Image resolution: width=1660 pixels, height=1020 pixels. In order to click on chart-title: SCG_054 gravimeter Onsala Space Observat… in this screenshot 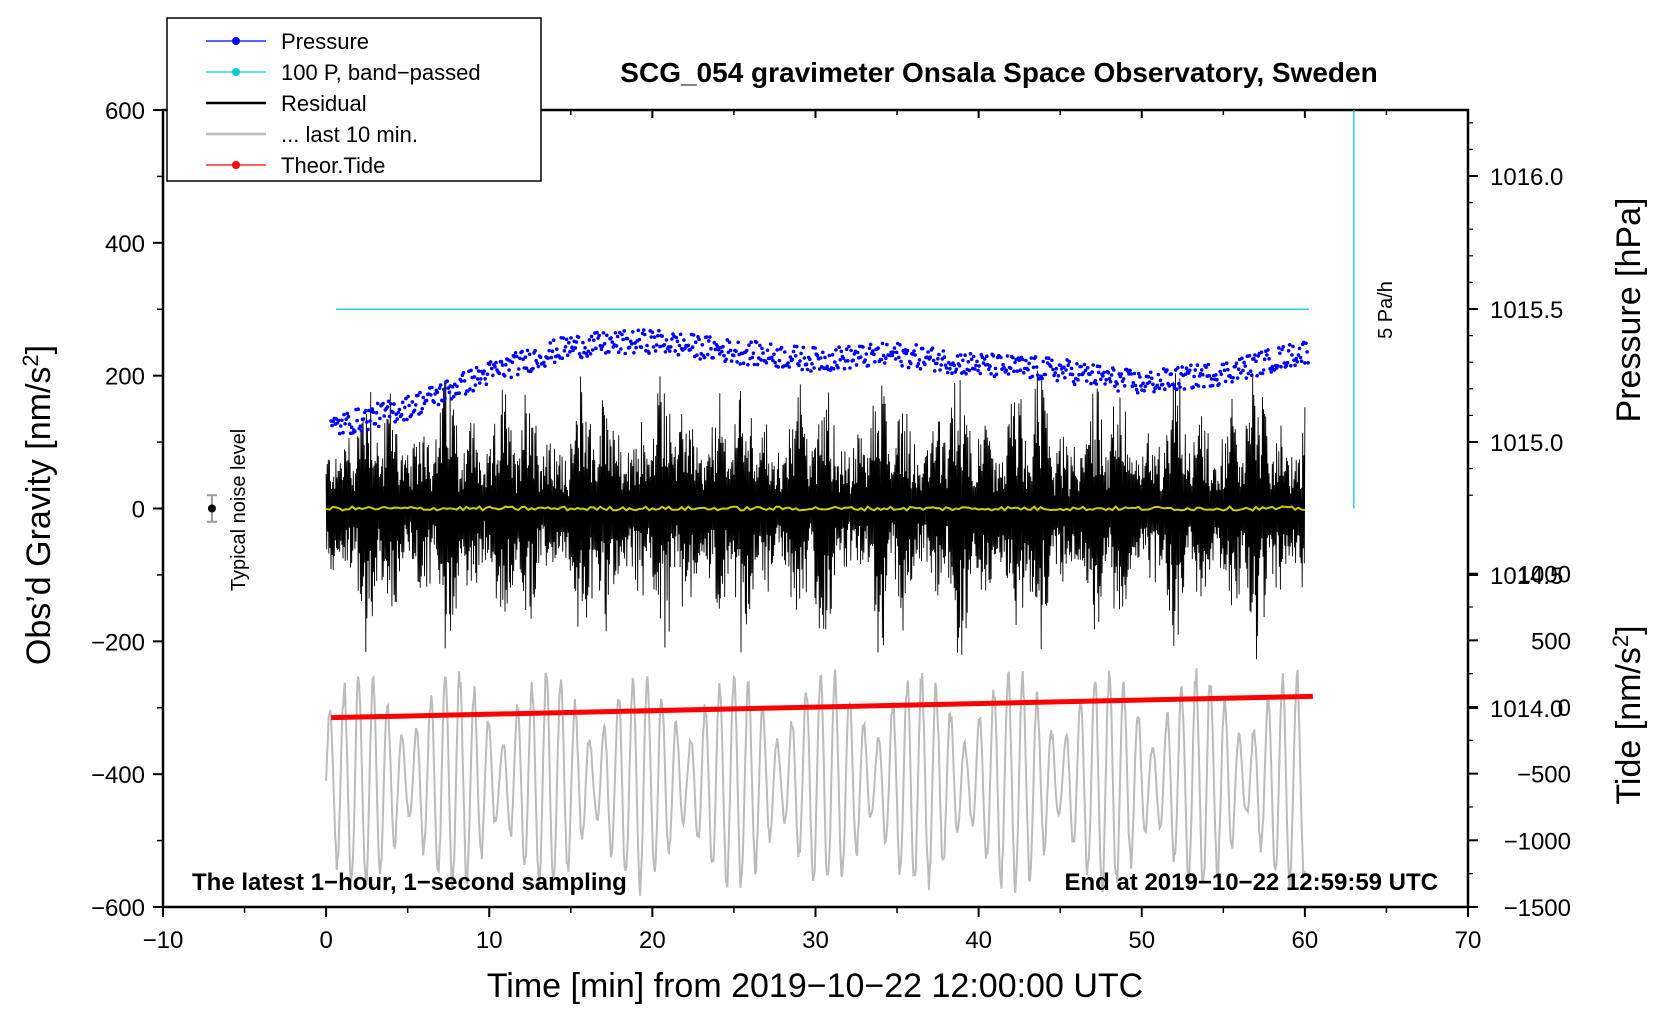, I will do `click(998, 72)`.